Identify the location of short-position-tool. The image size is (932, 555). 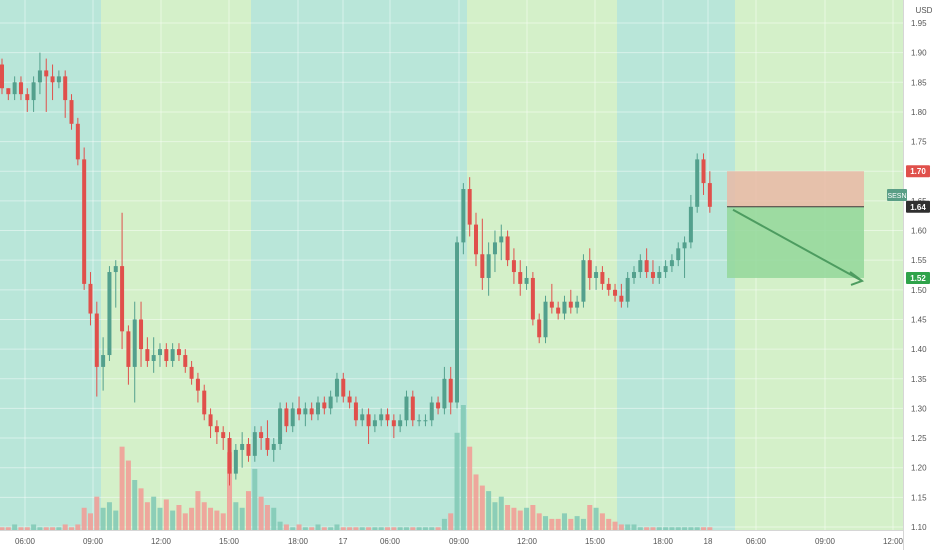
(796, 228).